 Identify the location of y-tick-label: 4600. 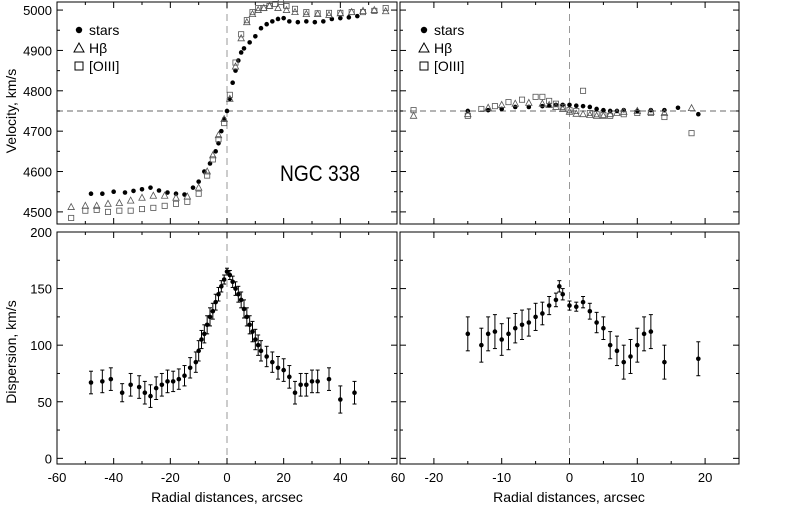
(37, 172).